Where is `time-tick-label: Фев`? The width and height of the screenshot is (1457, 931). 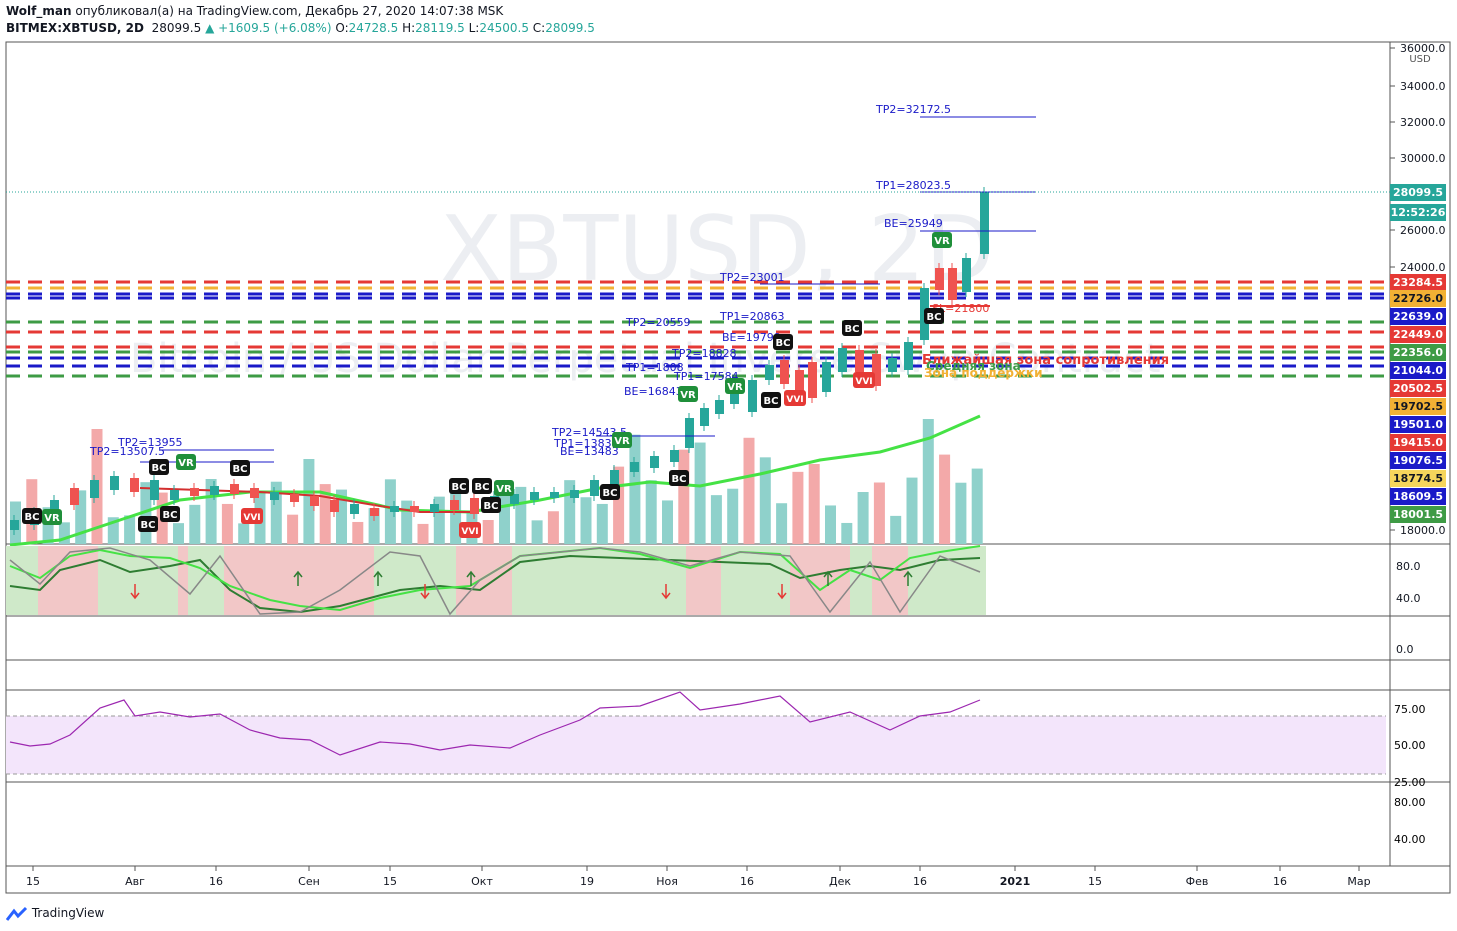 time-tick-label: Фев is located at coordinates (1197, 881).